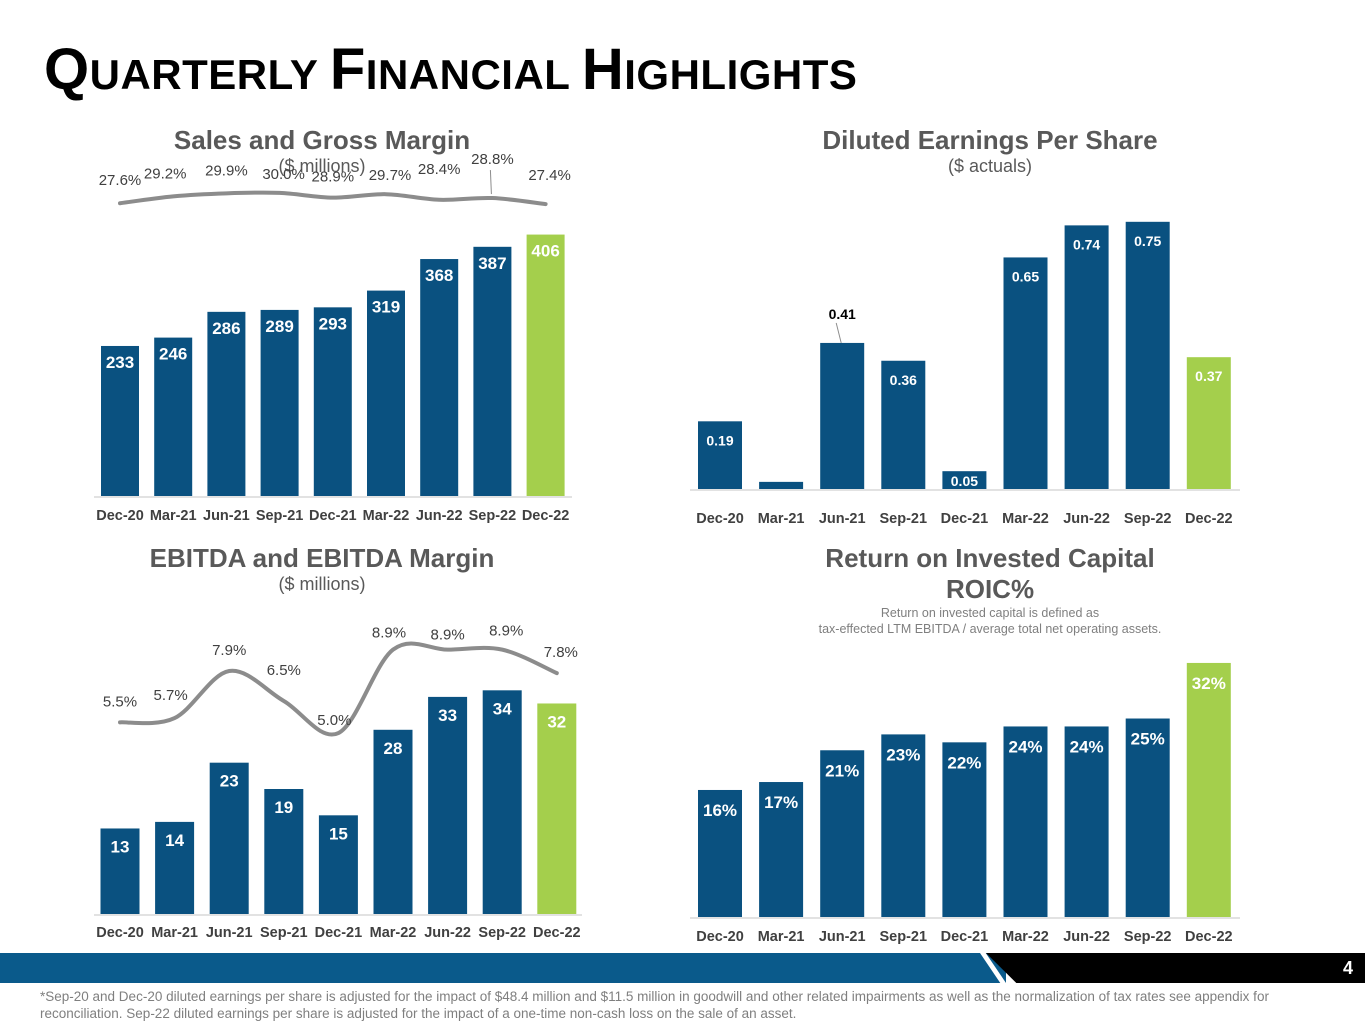 This screenshot has height=1024, width=1365. I want to click on roic-category-label-Jun-22: Jun-22, so click(1086, 937).